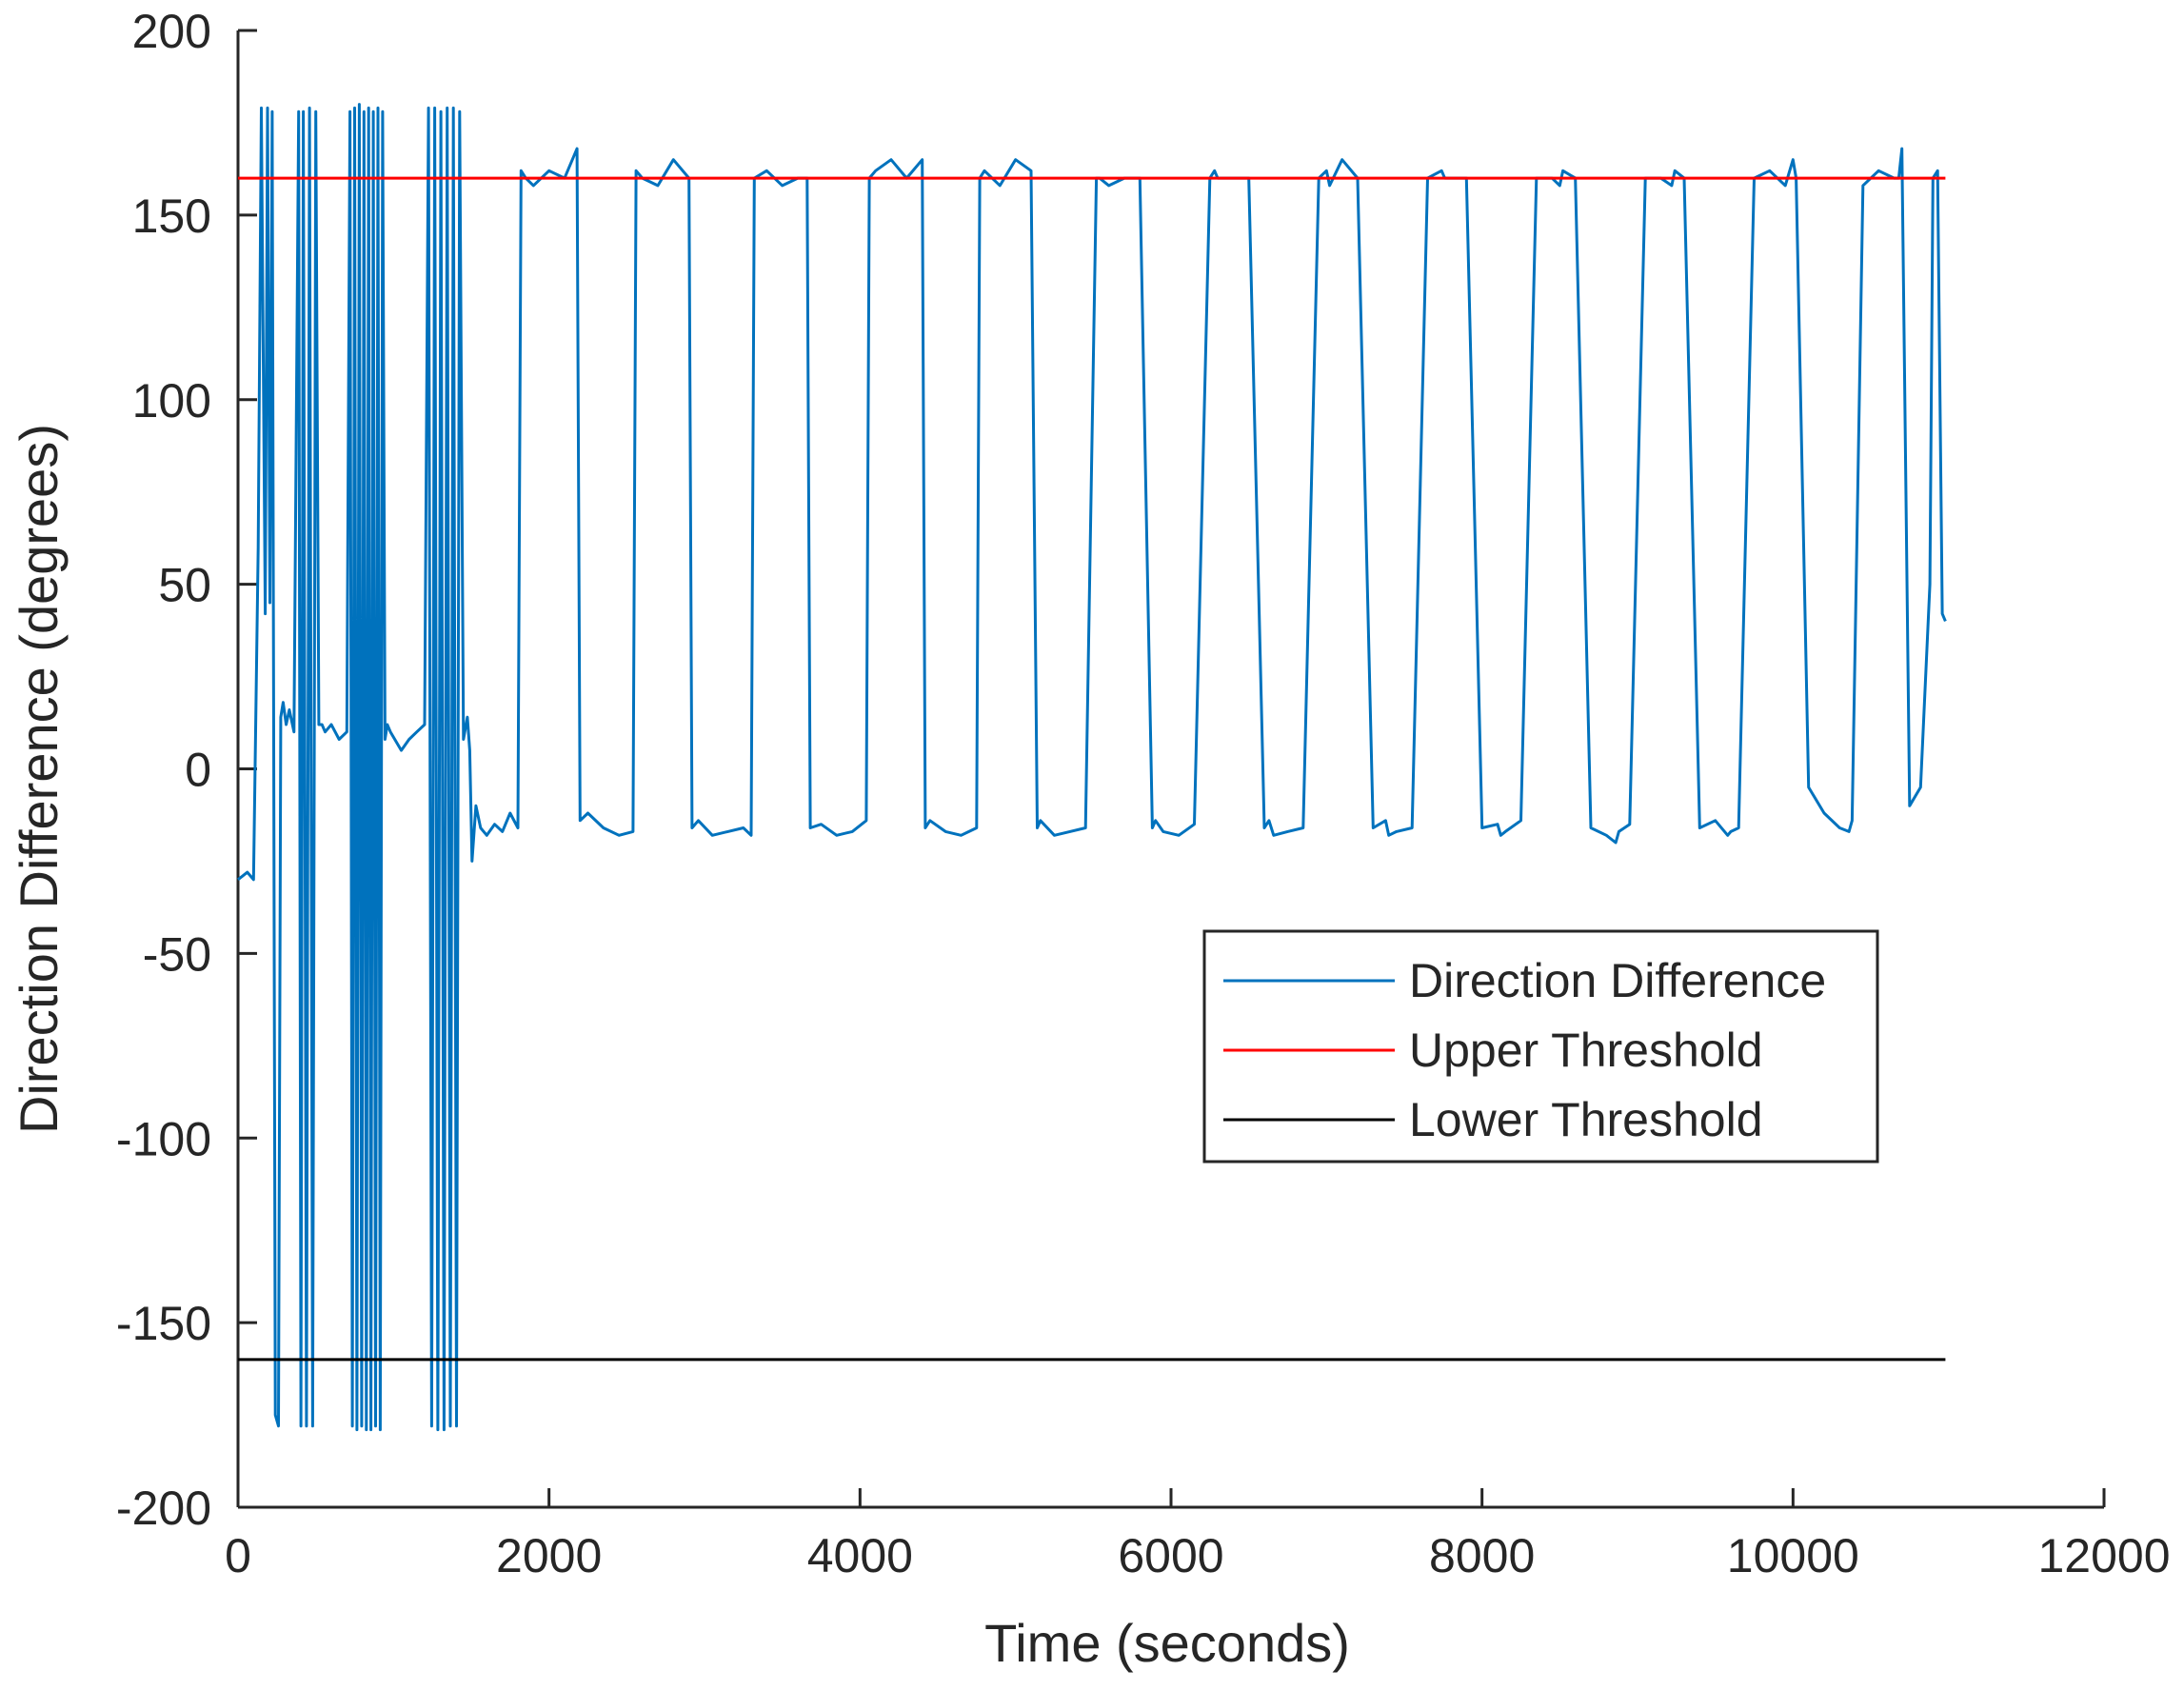 The height and width of the screenshot is (1691, 2184). I want to click on y-tick-label: -100, so click(163, 1138).